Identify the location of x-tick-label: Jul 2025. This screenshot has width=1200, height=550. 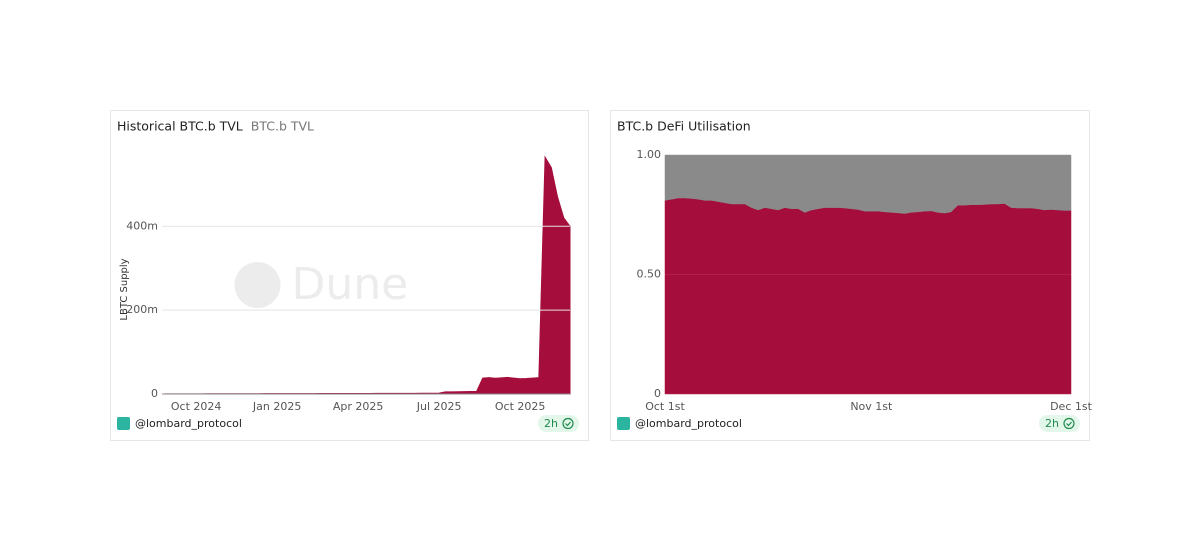
(439, 406).